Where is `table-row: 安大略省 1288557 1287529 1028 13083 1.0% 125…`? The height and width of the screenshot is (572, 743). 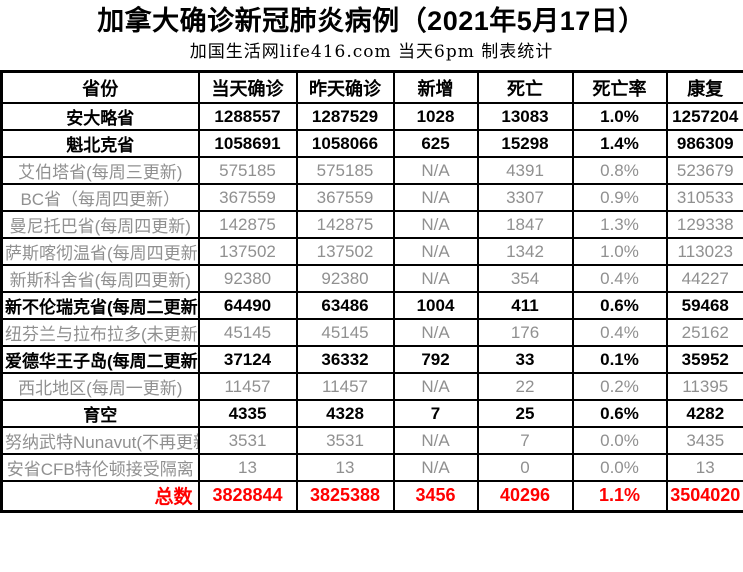 table-row: 安大略省 1288557 1287529 1028 13083 1.0% 125… is located at coordinates (371, 116).